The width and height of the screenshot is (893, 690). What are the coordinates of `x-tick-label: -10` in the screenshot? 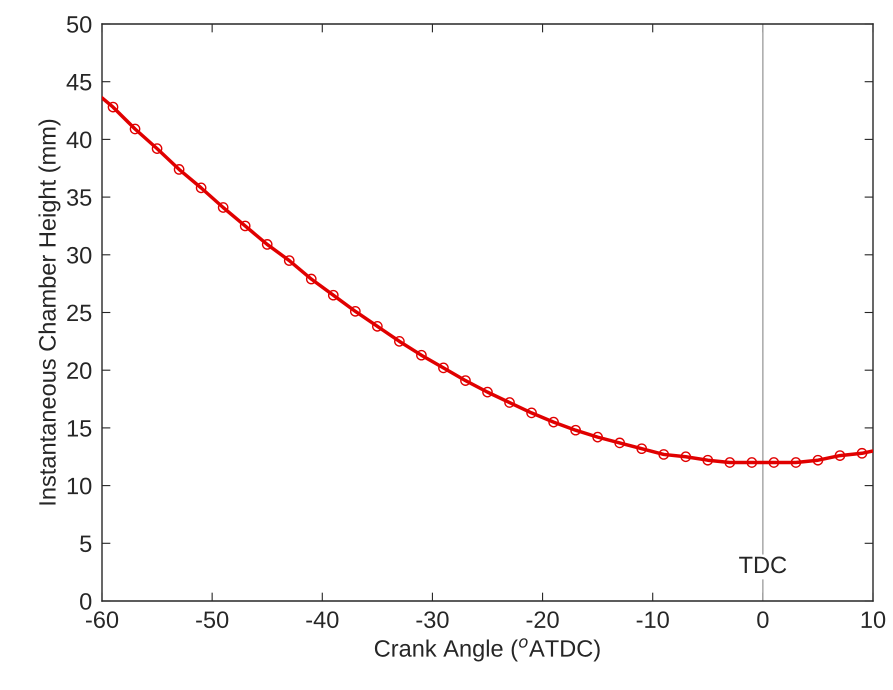 It's located at (652, 619).